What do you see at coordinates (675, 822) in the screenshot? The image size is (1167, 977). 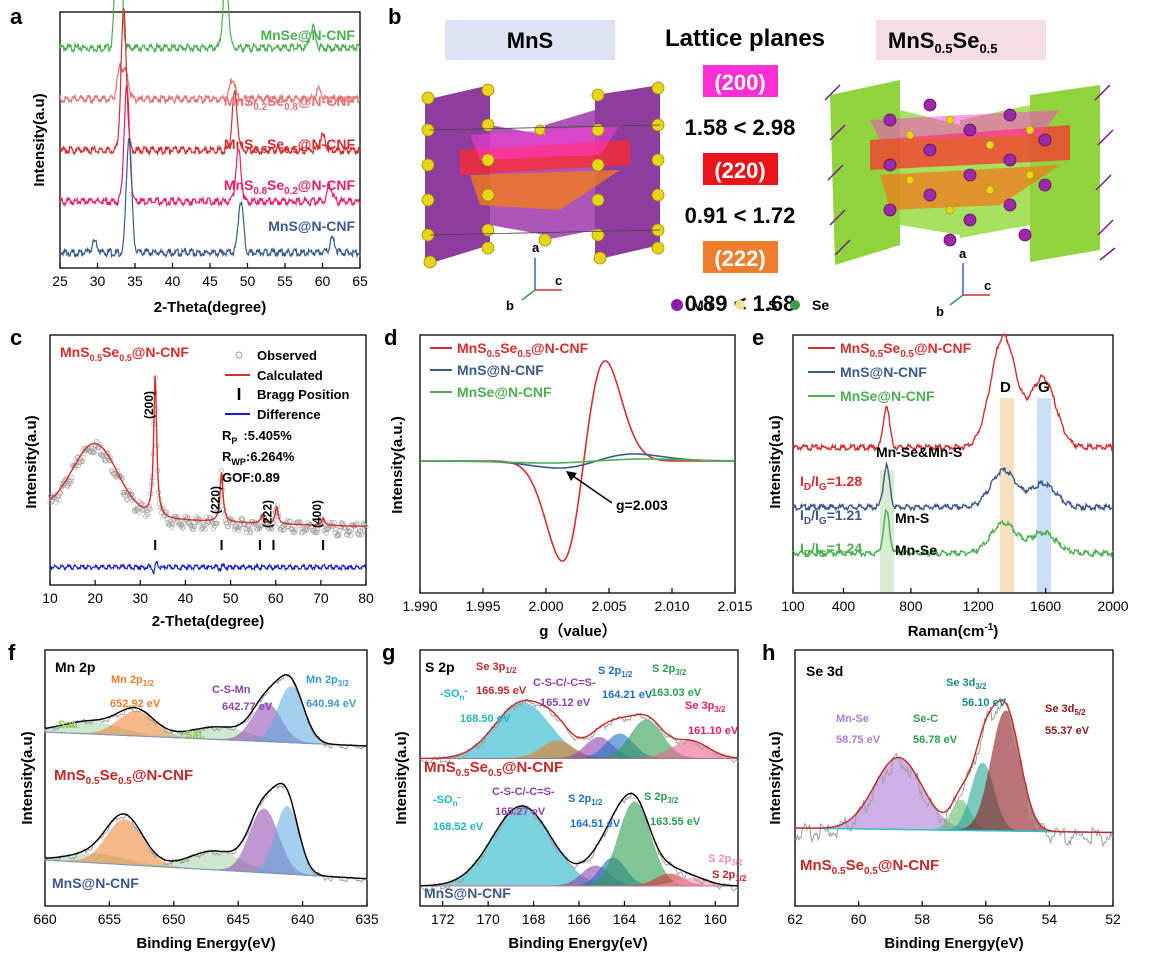 I see `bottom-component-value-3: 163.55 eV` at bounding box center [675, 822].